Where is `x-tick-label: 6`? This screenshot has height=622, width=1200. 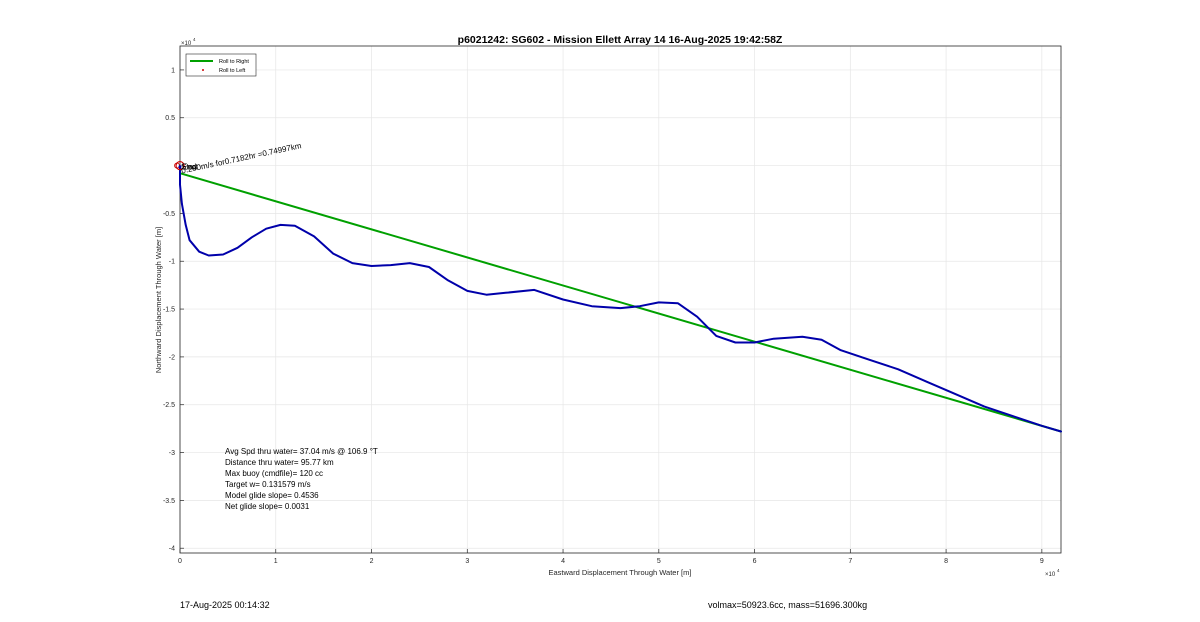
x-tick-label: 6 is located at coordinates (755, 561).